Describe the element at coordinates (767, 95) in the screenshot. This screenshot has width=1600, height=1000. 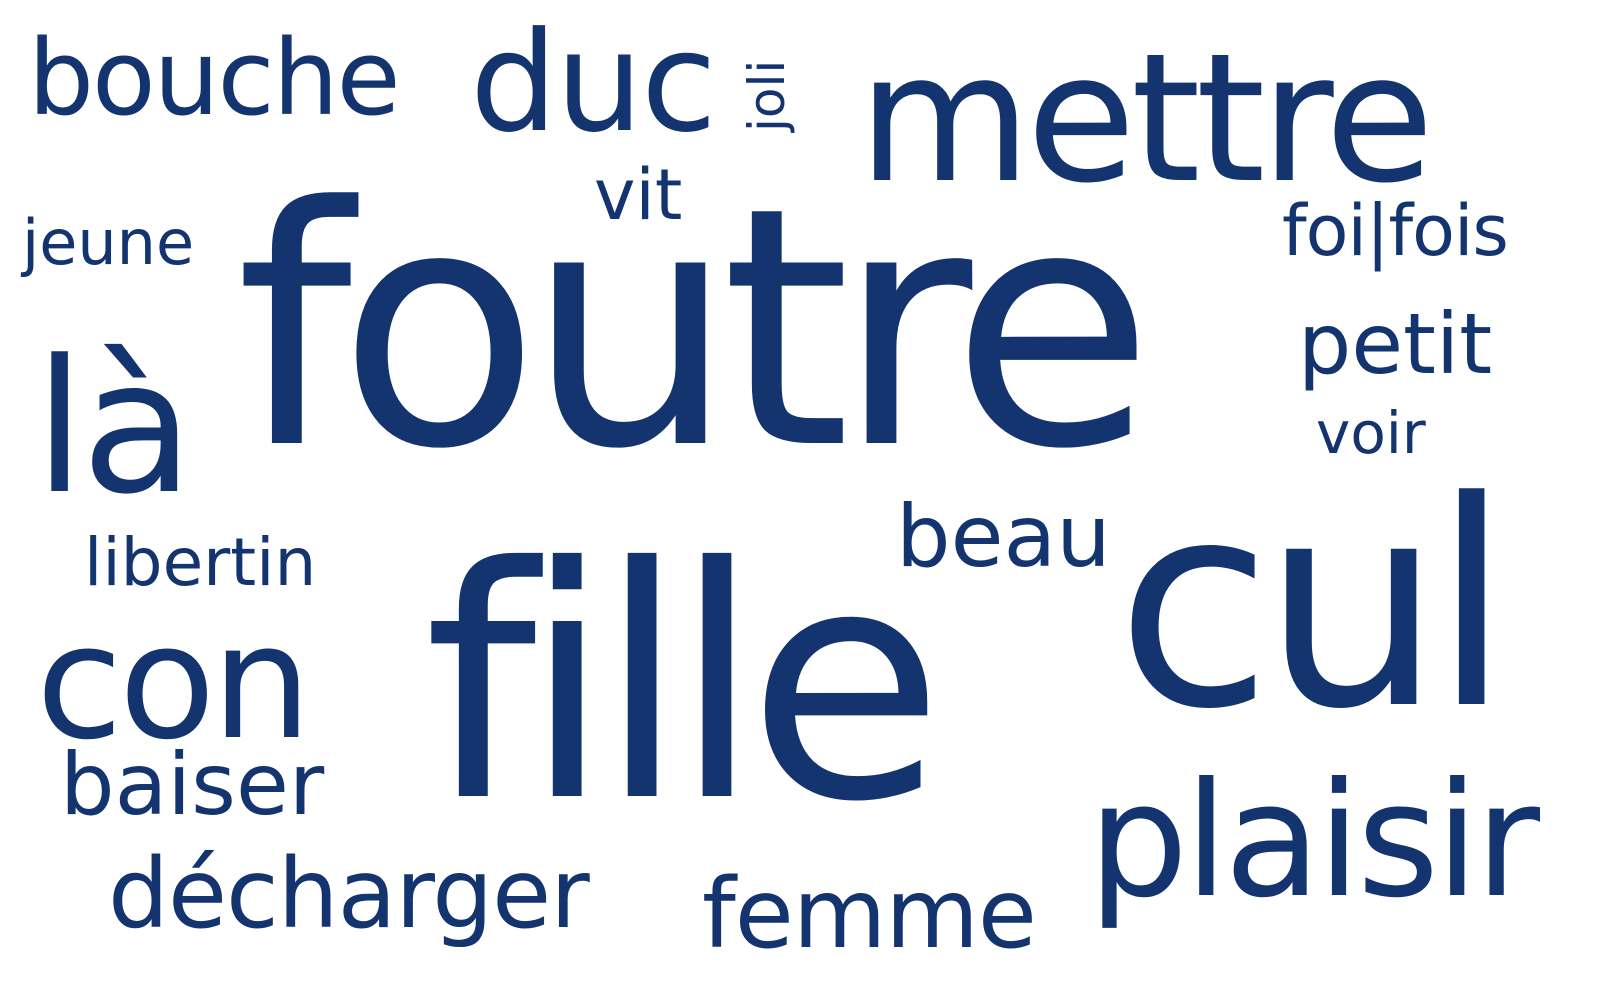
I see `word-joli: joli` at that location.